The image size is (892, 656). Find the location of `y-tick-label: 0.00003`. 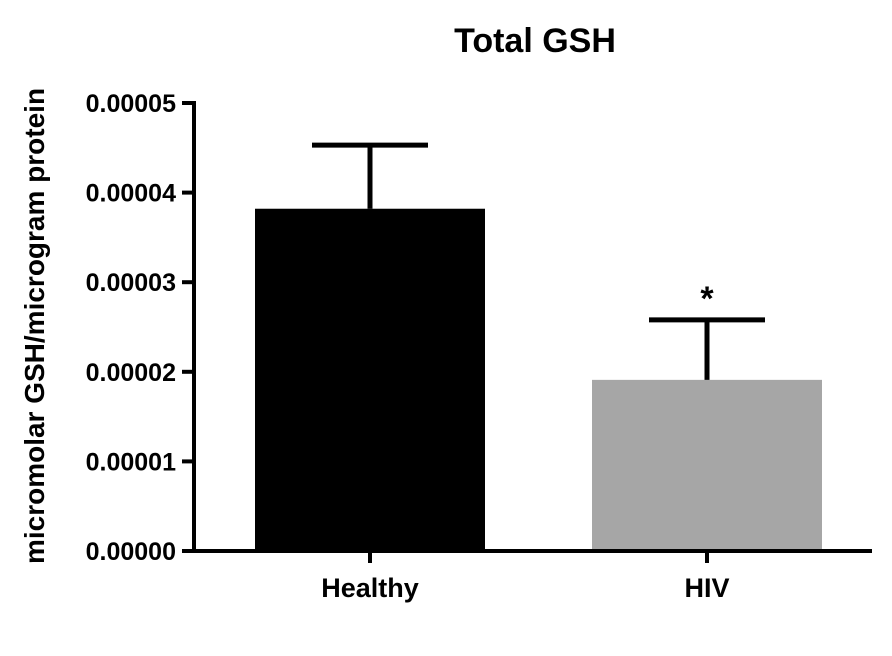

y-tick-label: 0.00003 is located at coordinates (131, 283).